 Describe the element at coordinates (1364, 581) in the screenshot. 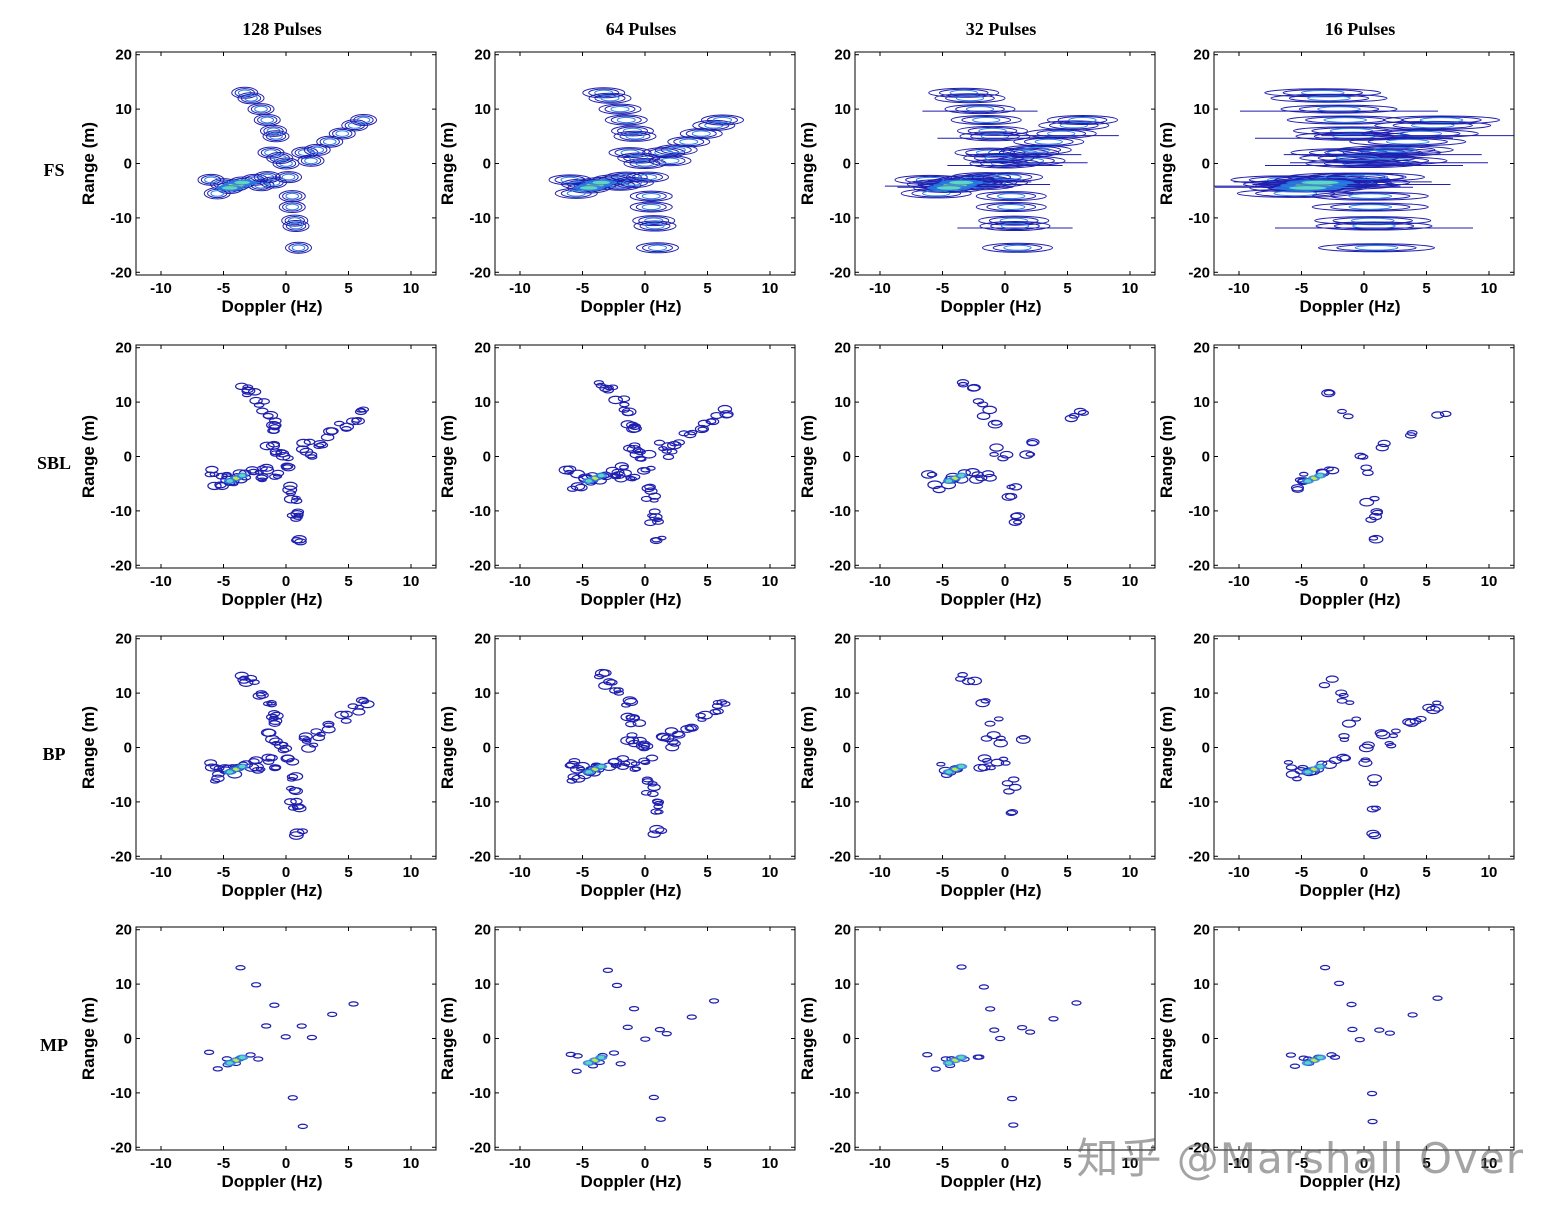

I see `x-tick-label: 0` at that location.